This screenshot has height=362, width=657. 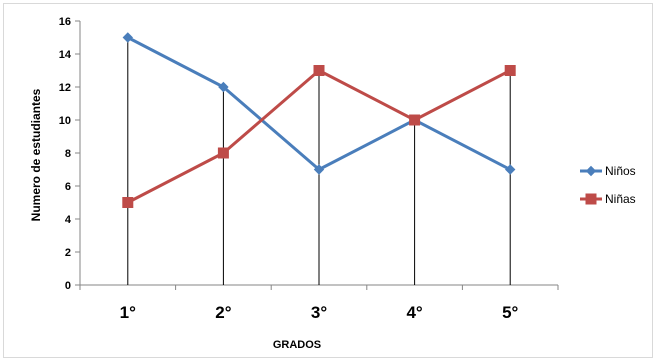 What do you see at coordinates (68, 187) in the screenshot?
I see `y-tick-label: 6` at bounding box center [68, 187].